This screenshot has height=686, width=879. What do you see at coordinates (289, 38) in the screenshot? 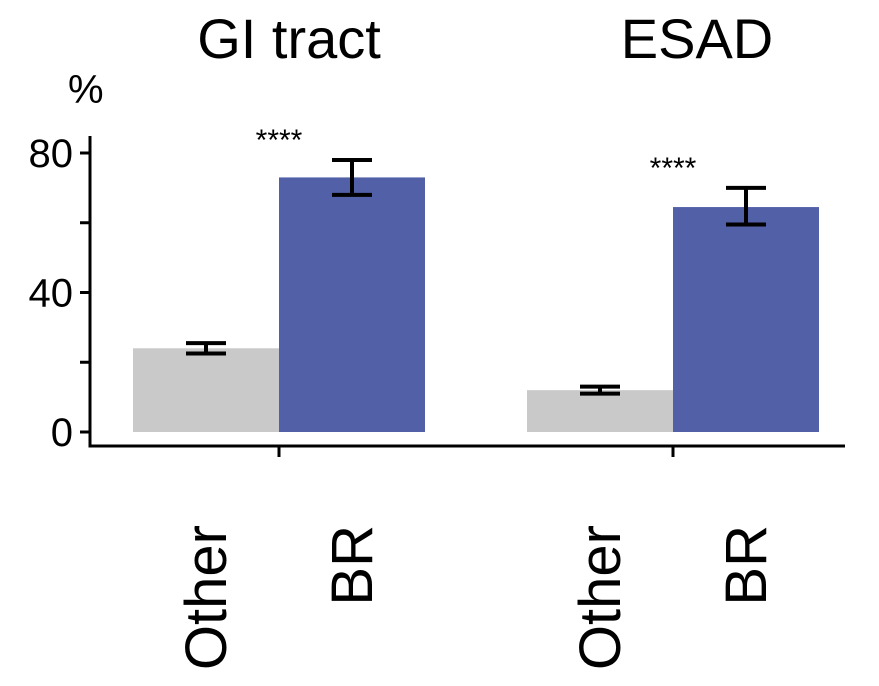
I see `group-title: GI tract` at bounding box center [289, 38].